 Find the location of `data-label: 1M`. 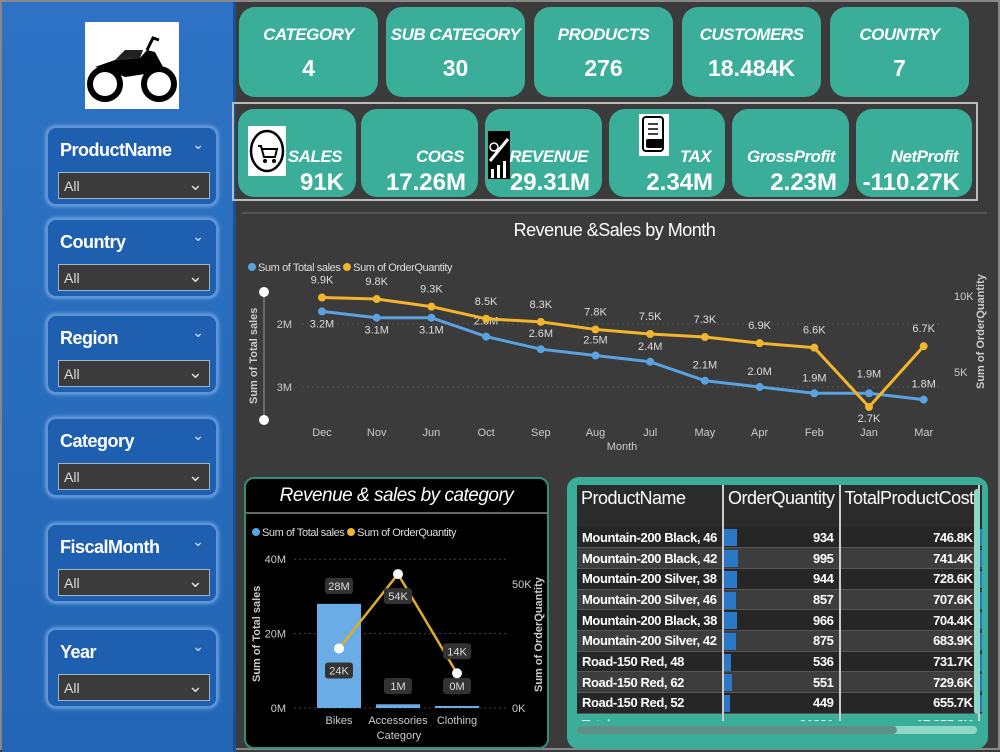

data-label: 1M is located at coordinates (397, 687).